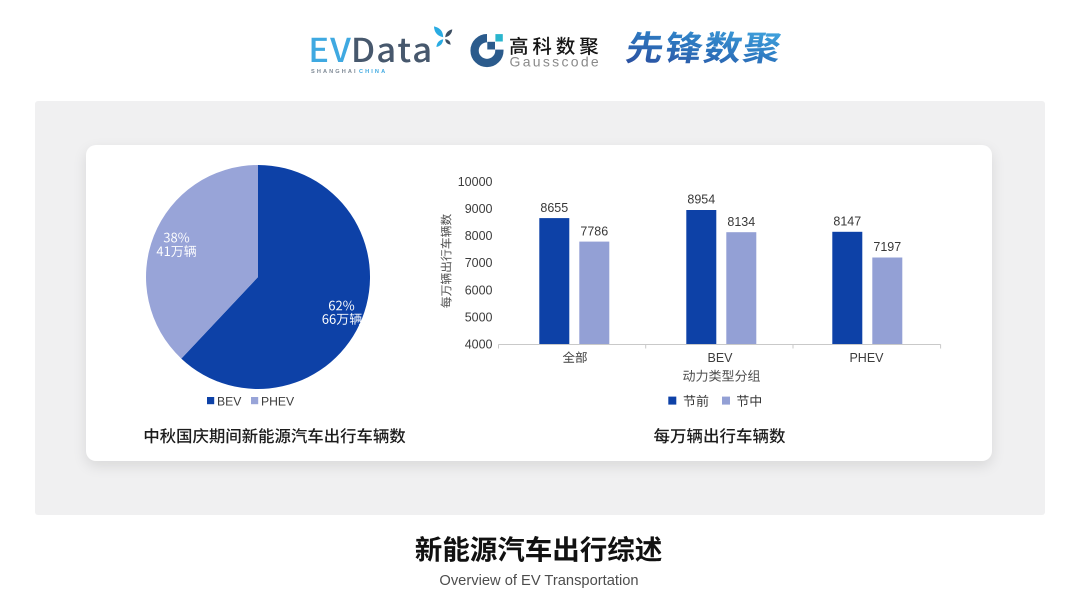  What do you see at coordinates (334, 72) in the screenshot?
I see `svg-text: SHANGHAI` at bounding box center [334, 72].